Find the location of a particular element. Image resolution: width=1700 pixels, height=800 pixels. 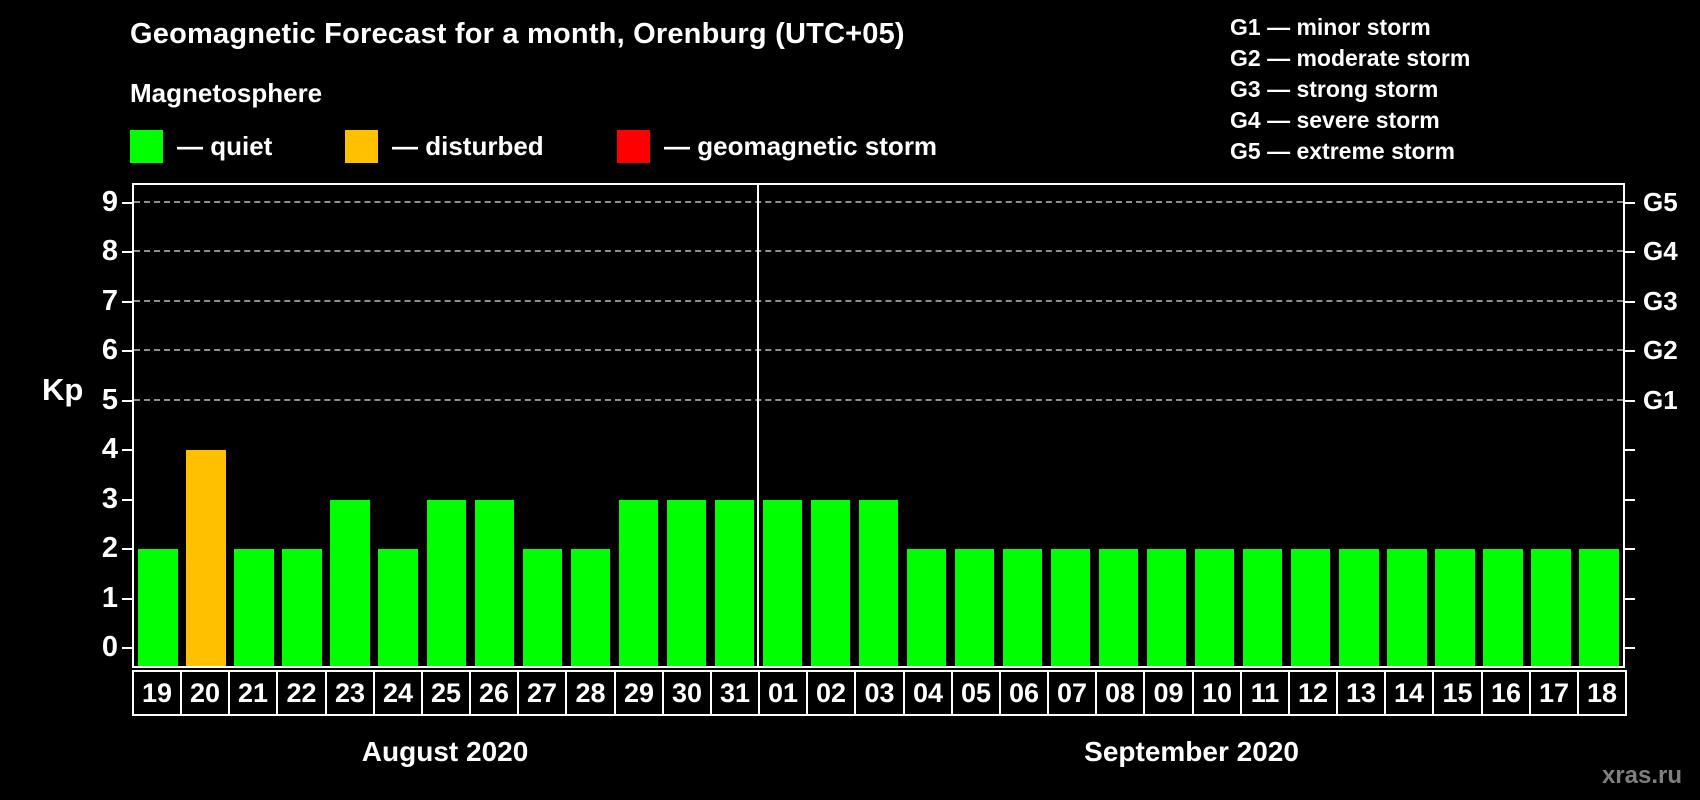

gridline-kp6 is located at coordinates (878, 350).